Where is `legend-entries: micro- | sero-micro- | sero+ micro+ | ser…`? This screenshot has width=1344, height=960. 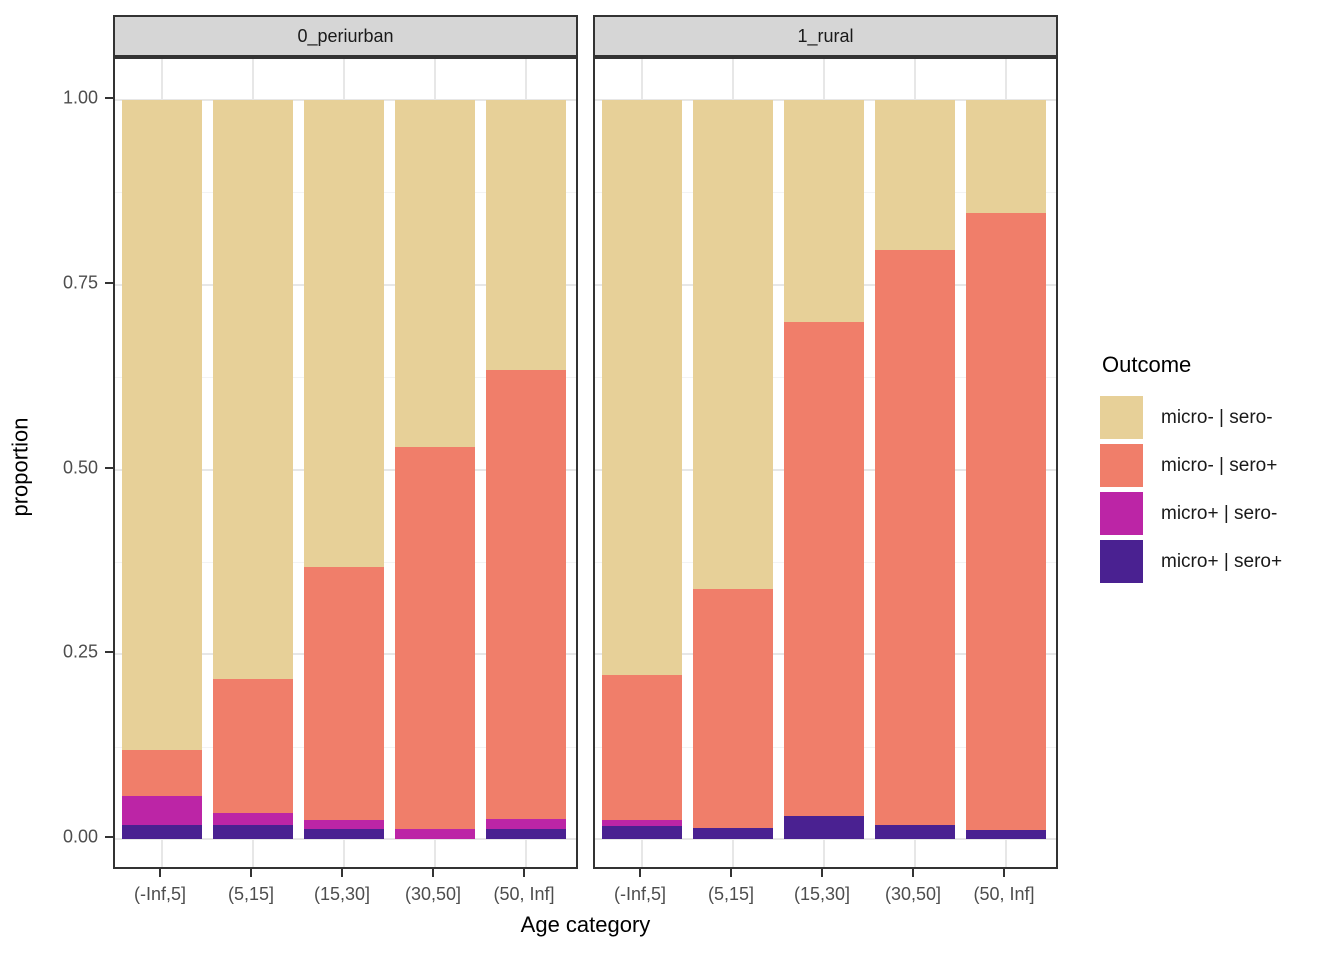
legend-entries: micro- | sero-micro- | sero+ micro+ | ser… is located at coordinates (1191, 489).